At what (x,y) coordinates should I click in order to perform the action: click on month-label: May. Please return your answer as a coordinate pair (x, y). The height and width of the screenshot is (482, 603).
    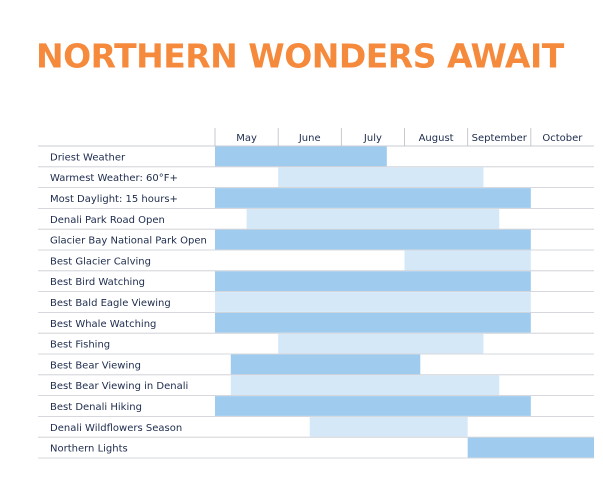
    Looking at the image, I should click on (246, 138).